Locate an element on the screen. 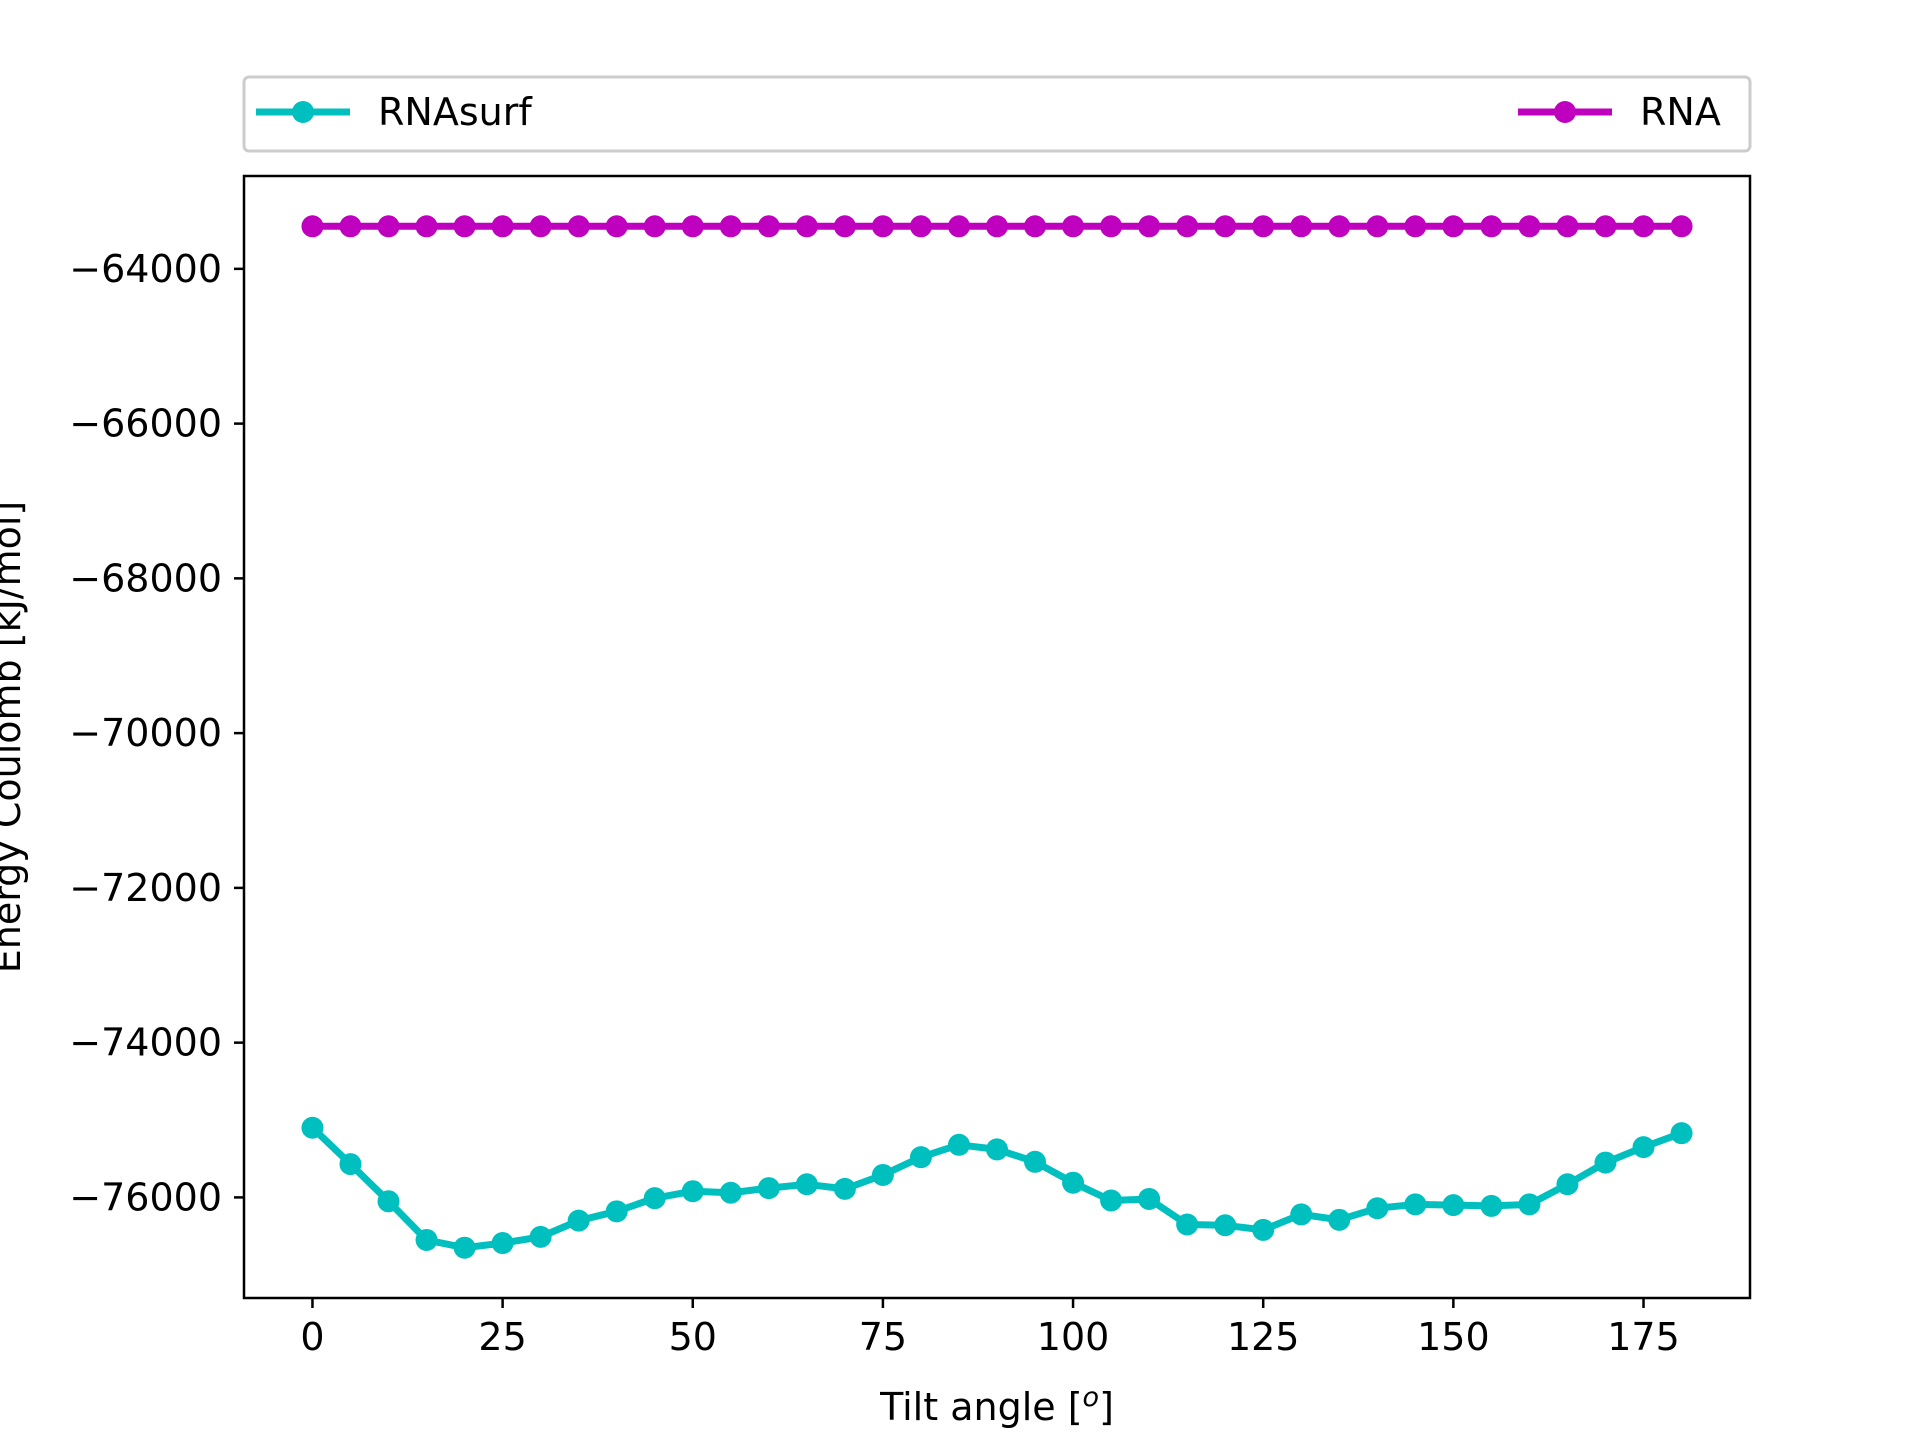  y-tick-label: −76000 is located at coordinates (145, 1197).